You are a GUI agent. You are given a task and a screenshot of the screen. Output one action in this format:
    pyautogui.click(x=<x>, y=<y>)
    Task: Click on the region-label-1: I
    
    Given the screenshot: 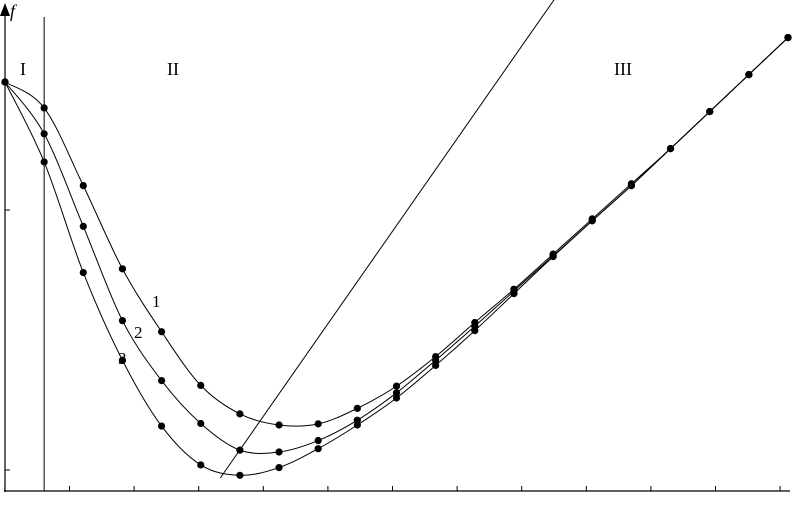 What is the action you would take?
    pyautogui.click(x=23, y=69)
    